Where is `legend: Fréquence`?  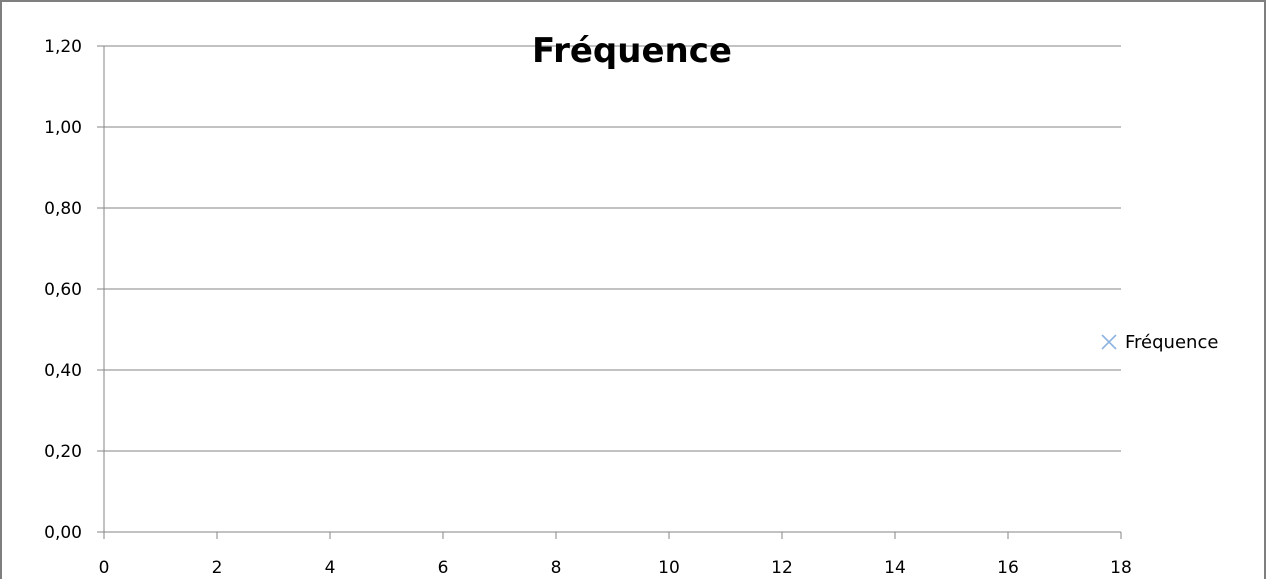
legend: Fréquence is located at coordinates (1159, 342).